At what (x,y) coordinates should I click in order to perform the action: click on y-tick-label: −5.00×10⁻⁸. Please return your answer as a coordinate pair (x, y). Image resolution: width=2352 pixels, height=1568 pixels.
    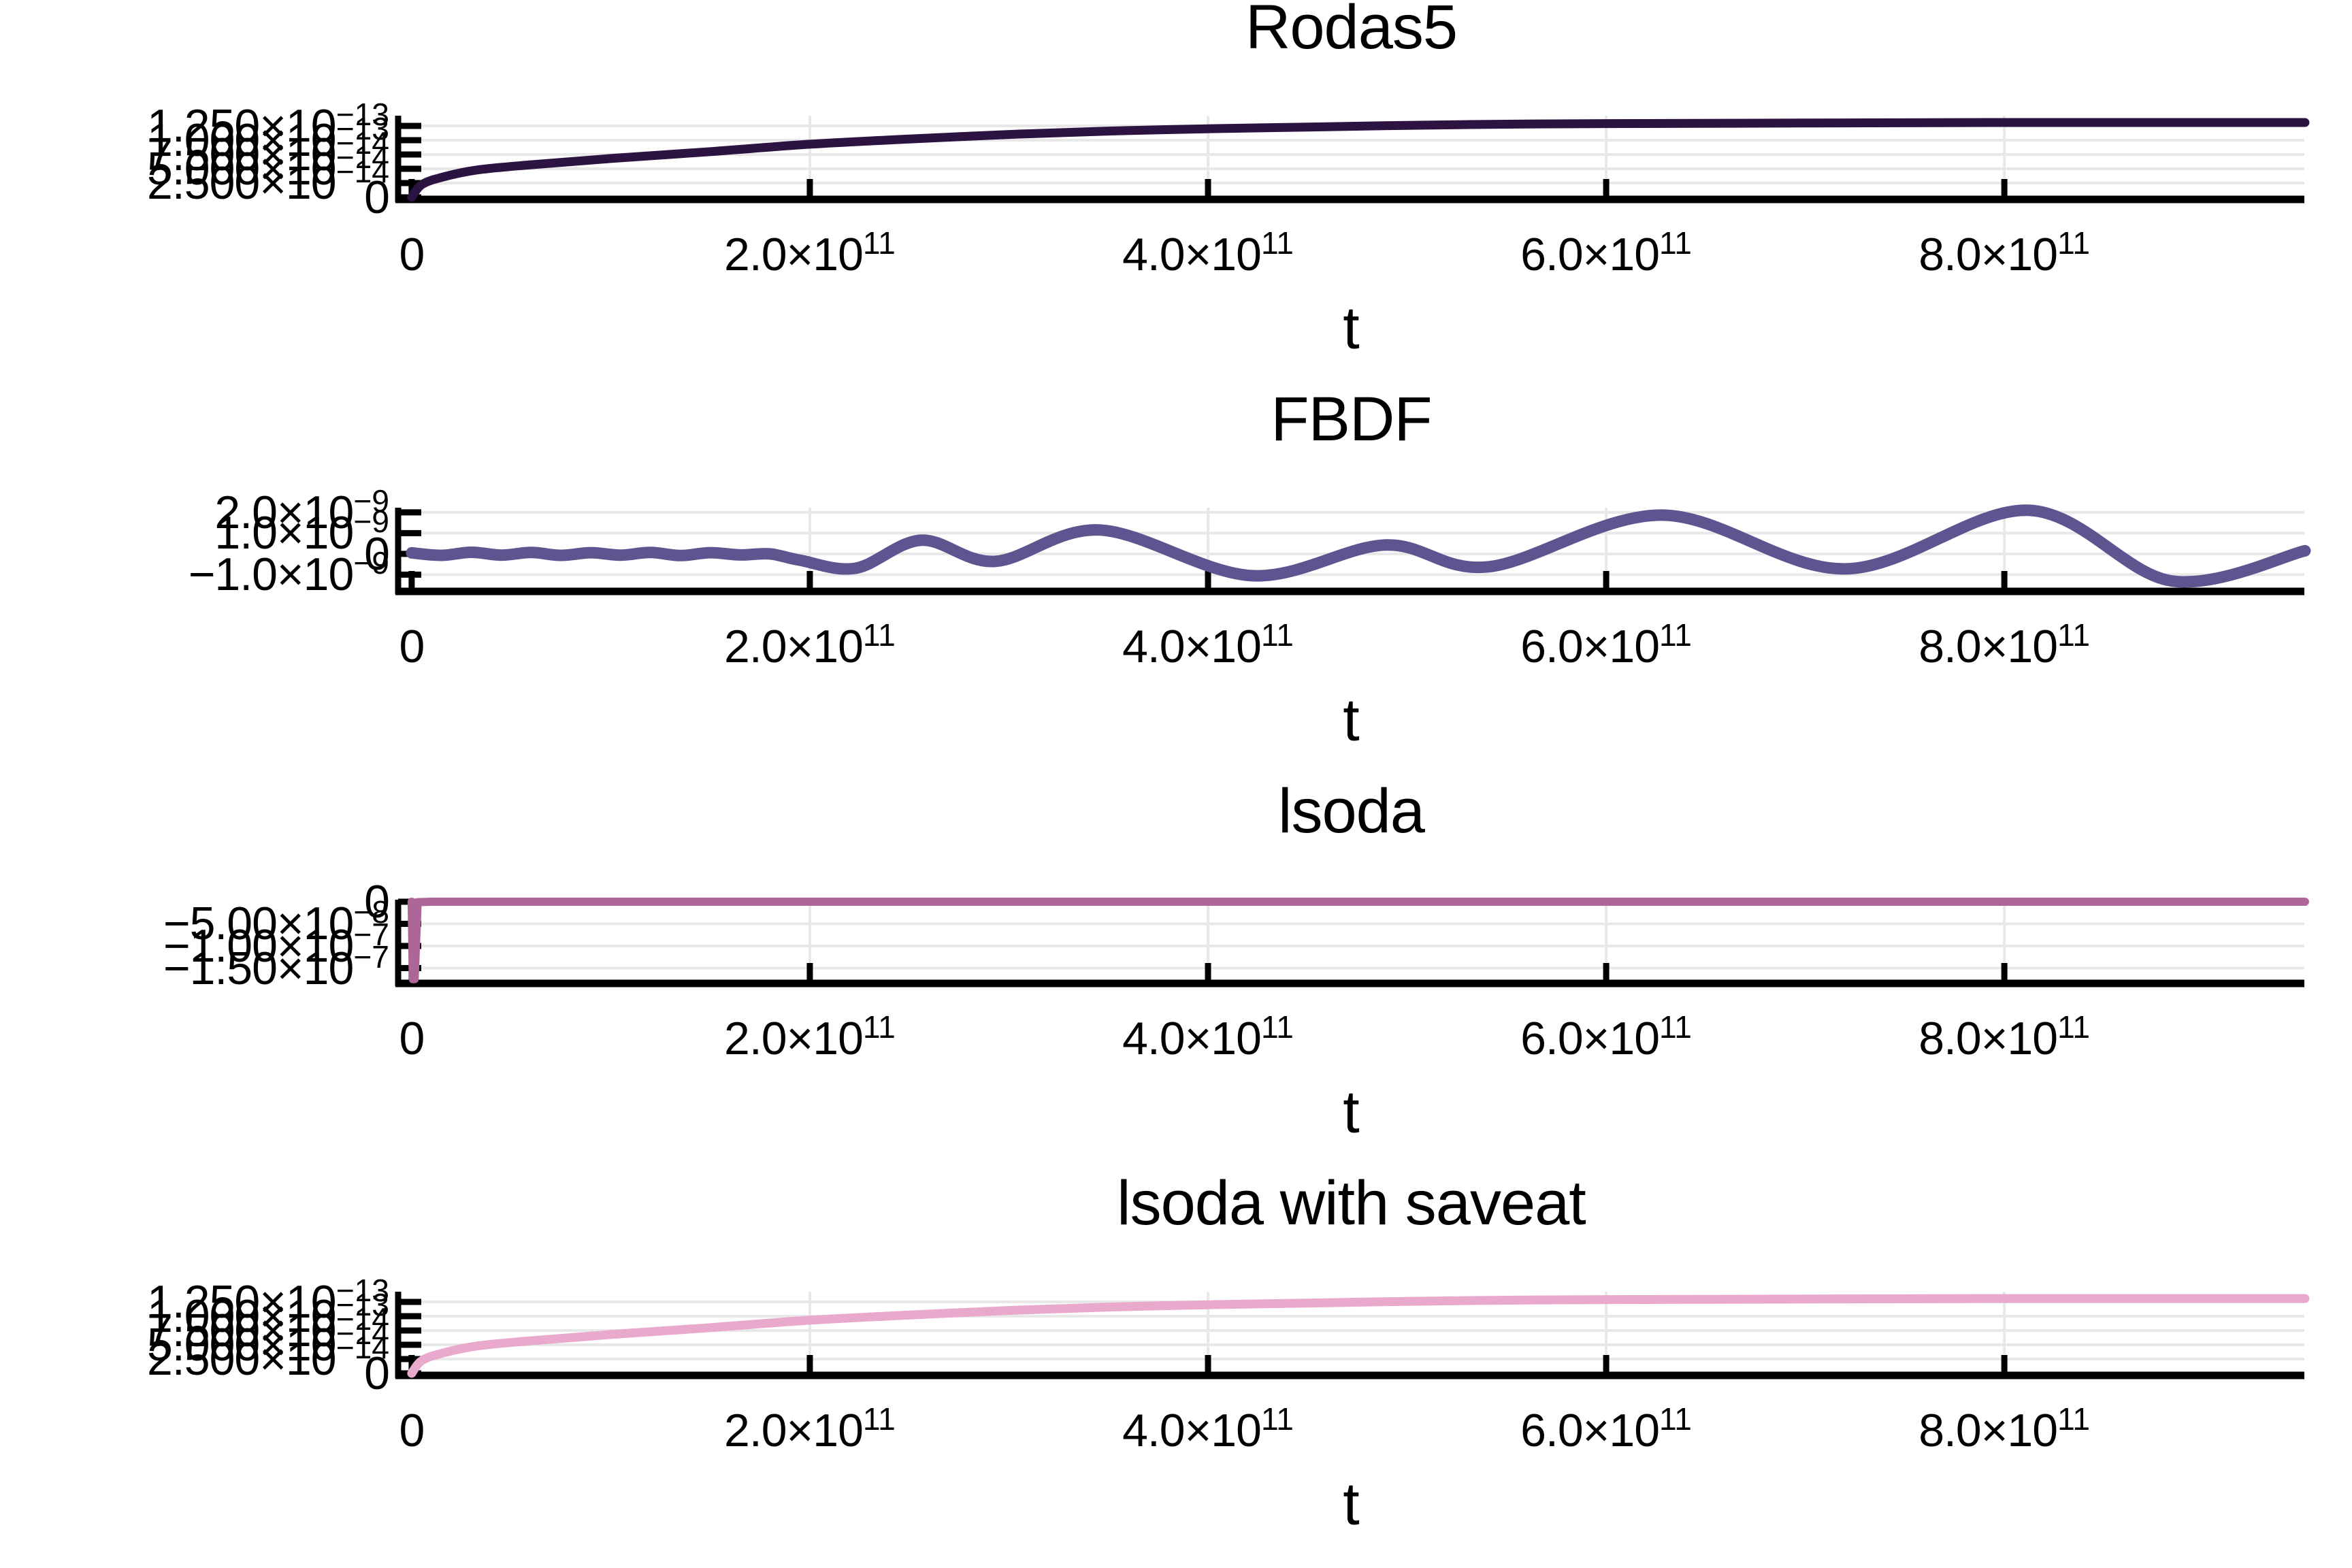
    Looking at the image, I should click on (276, 921).